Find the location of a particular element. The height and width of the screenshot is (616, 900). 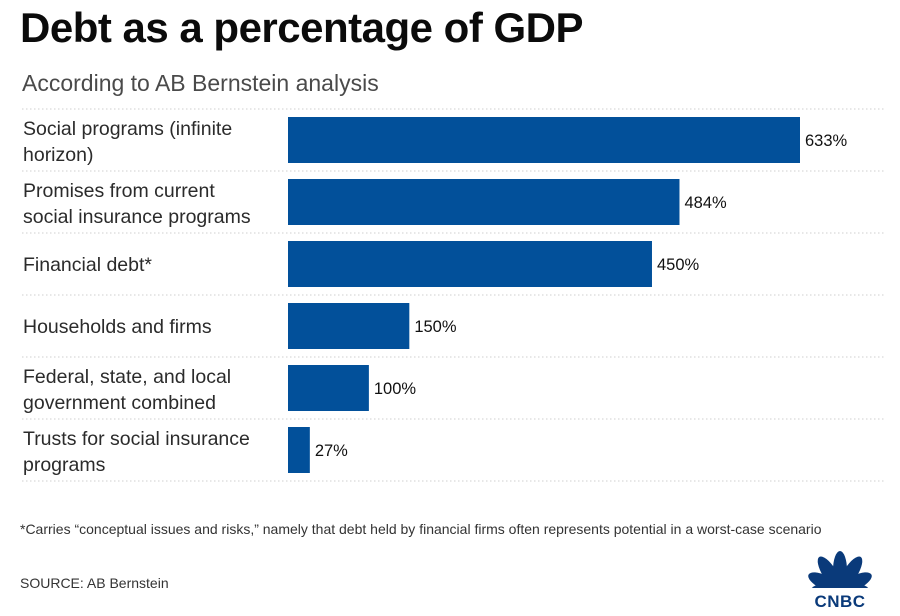

category-label: Households and firms is located at coordinates (117, 327).